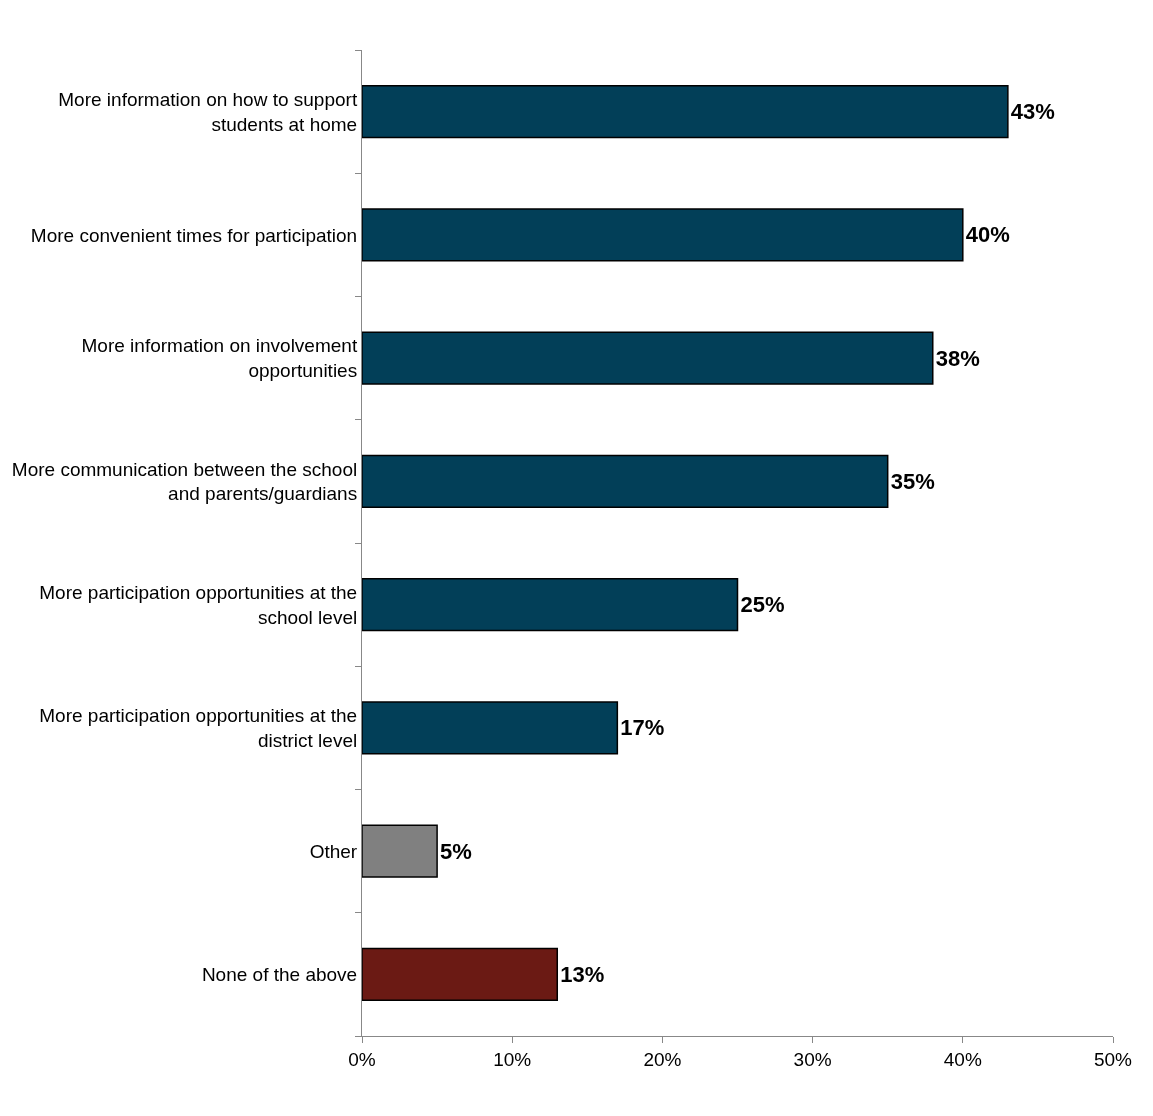  Describe the element at coordinates (456, 851) in the screenshot. I see `data-label: 5%` at that location.